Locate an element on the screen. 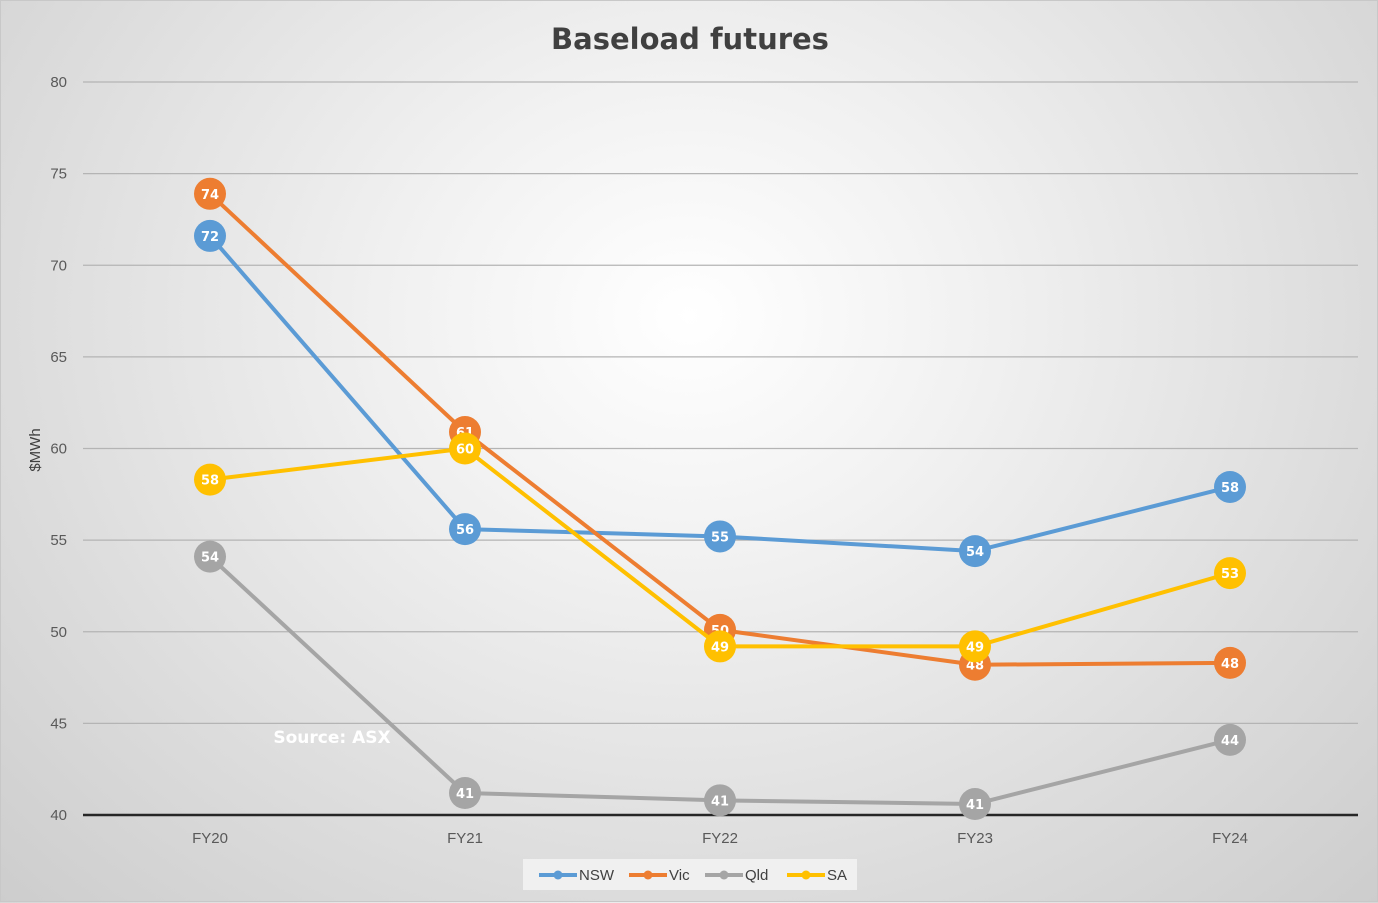  y-tick-label: 45 is located at coordinates (58, 723).